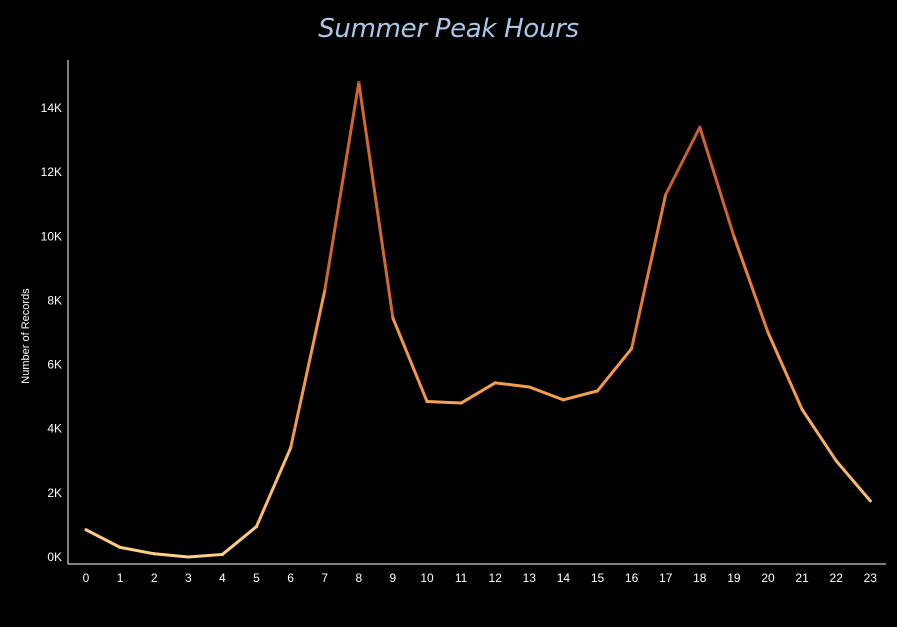 The image size is (897, 627). What do you see at coordinates (358, 578) in the screenshot?
I see `x-tick-label: 8` at bounding box center [358, 578].